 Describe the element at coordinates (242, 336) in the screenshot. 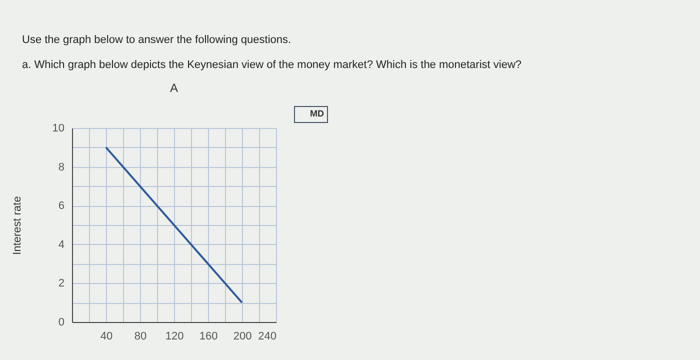

I see `x-tick-label: 200` at that location.